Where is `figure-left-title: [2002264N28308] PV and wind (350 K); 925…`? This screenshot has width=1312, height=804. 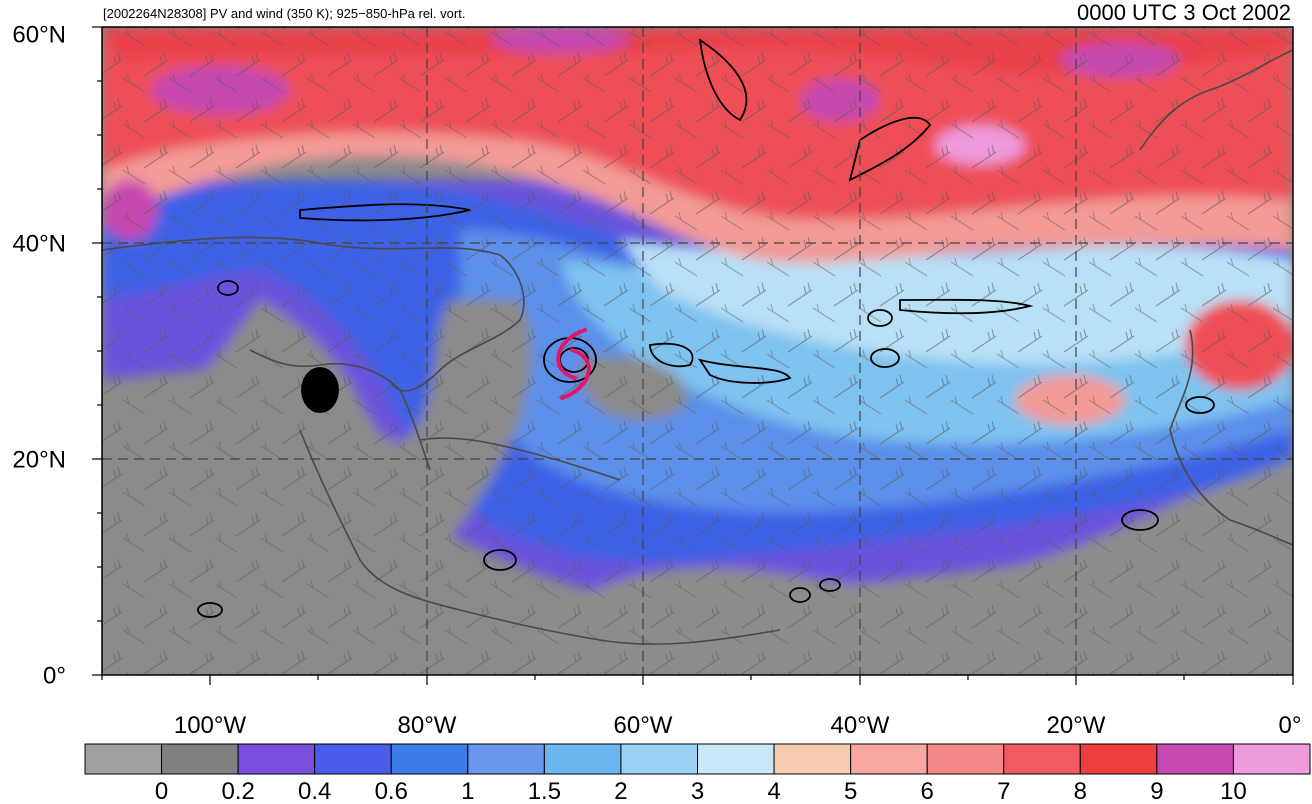 figure-left-title: [2002264N28308] PV and wind (350 K); 925… is located at coordinates (284, 13).